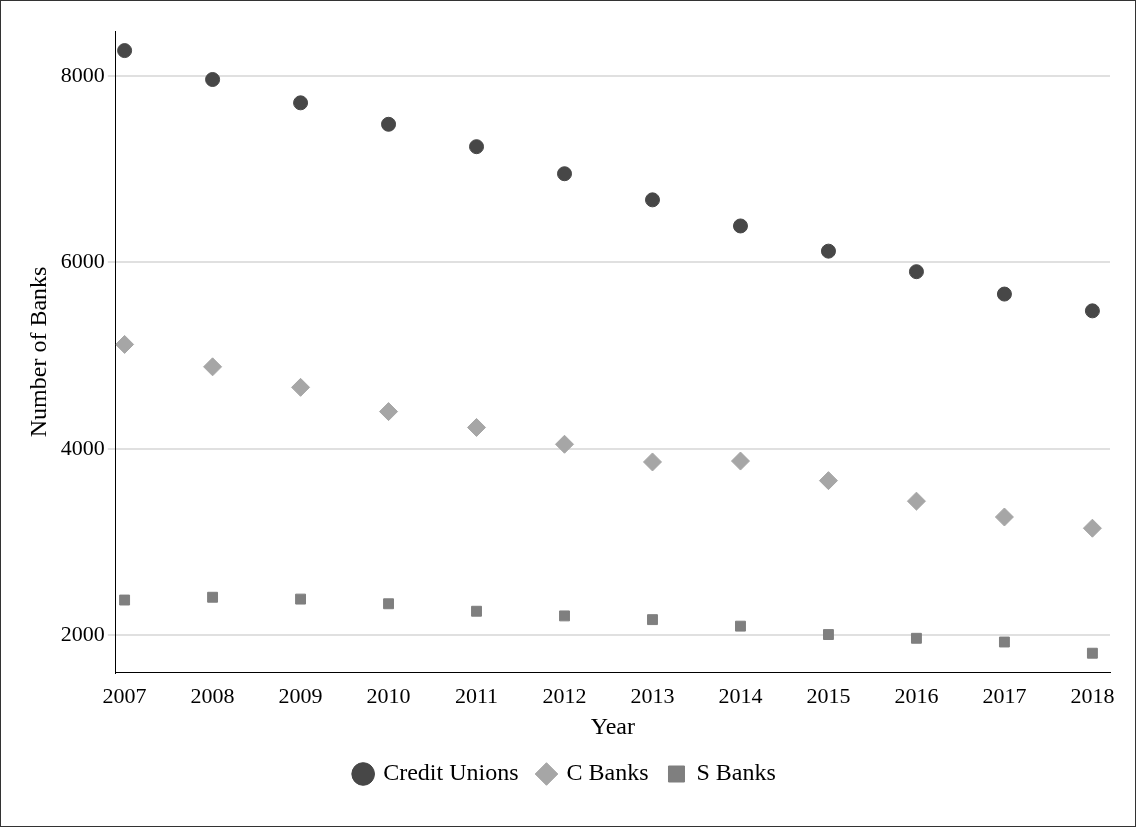  Describe the element at coordinates (82, 634) in the screenshot. I see `y-tick-label: 2000` at that location.